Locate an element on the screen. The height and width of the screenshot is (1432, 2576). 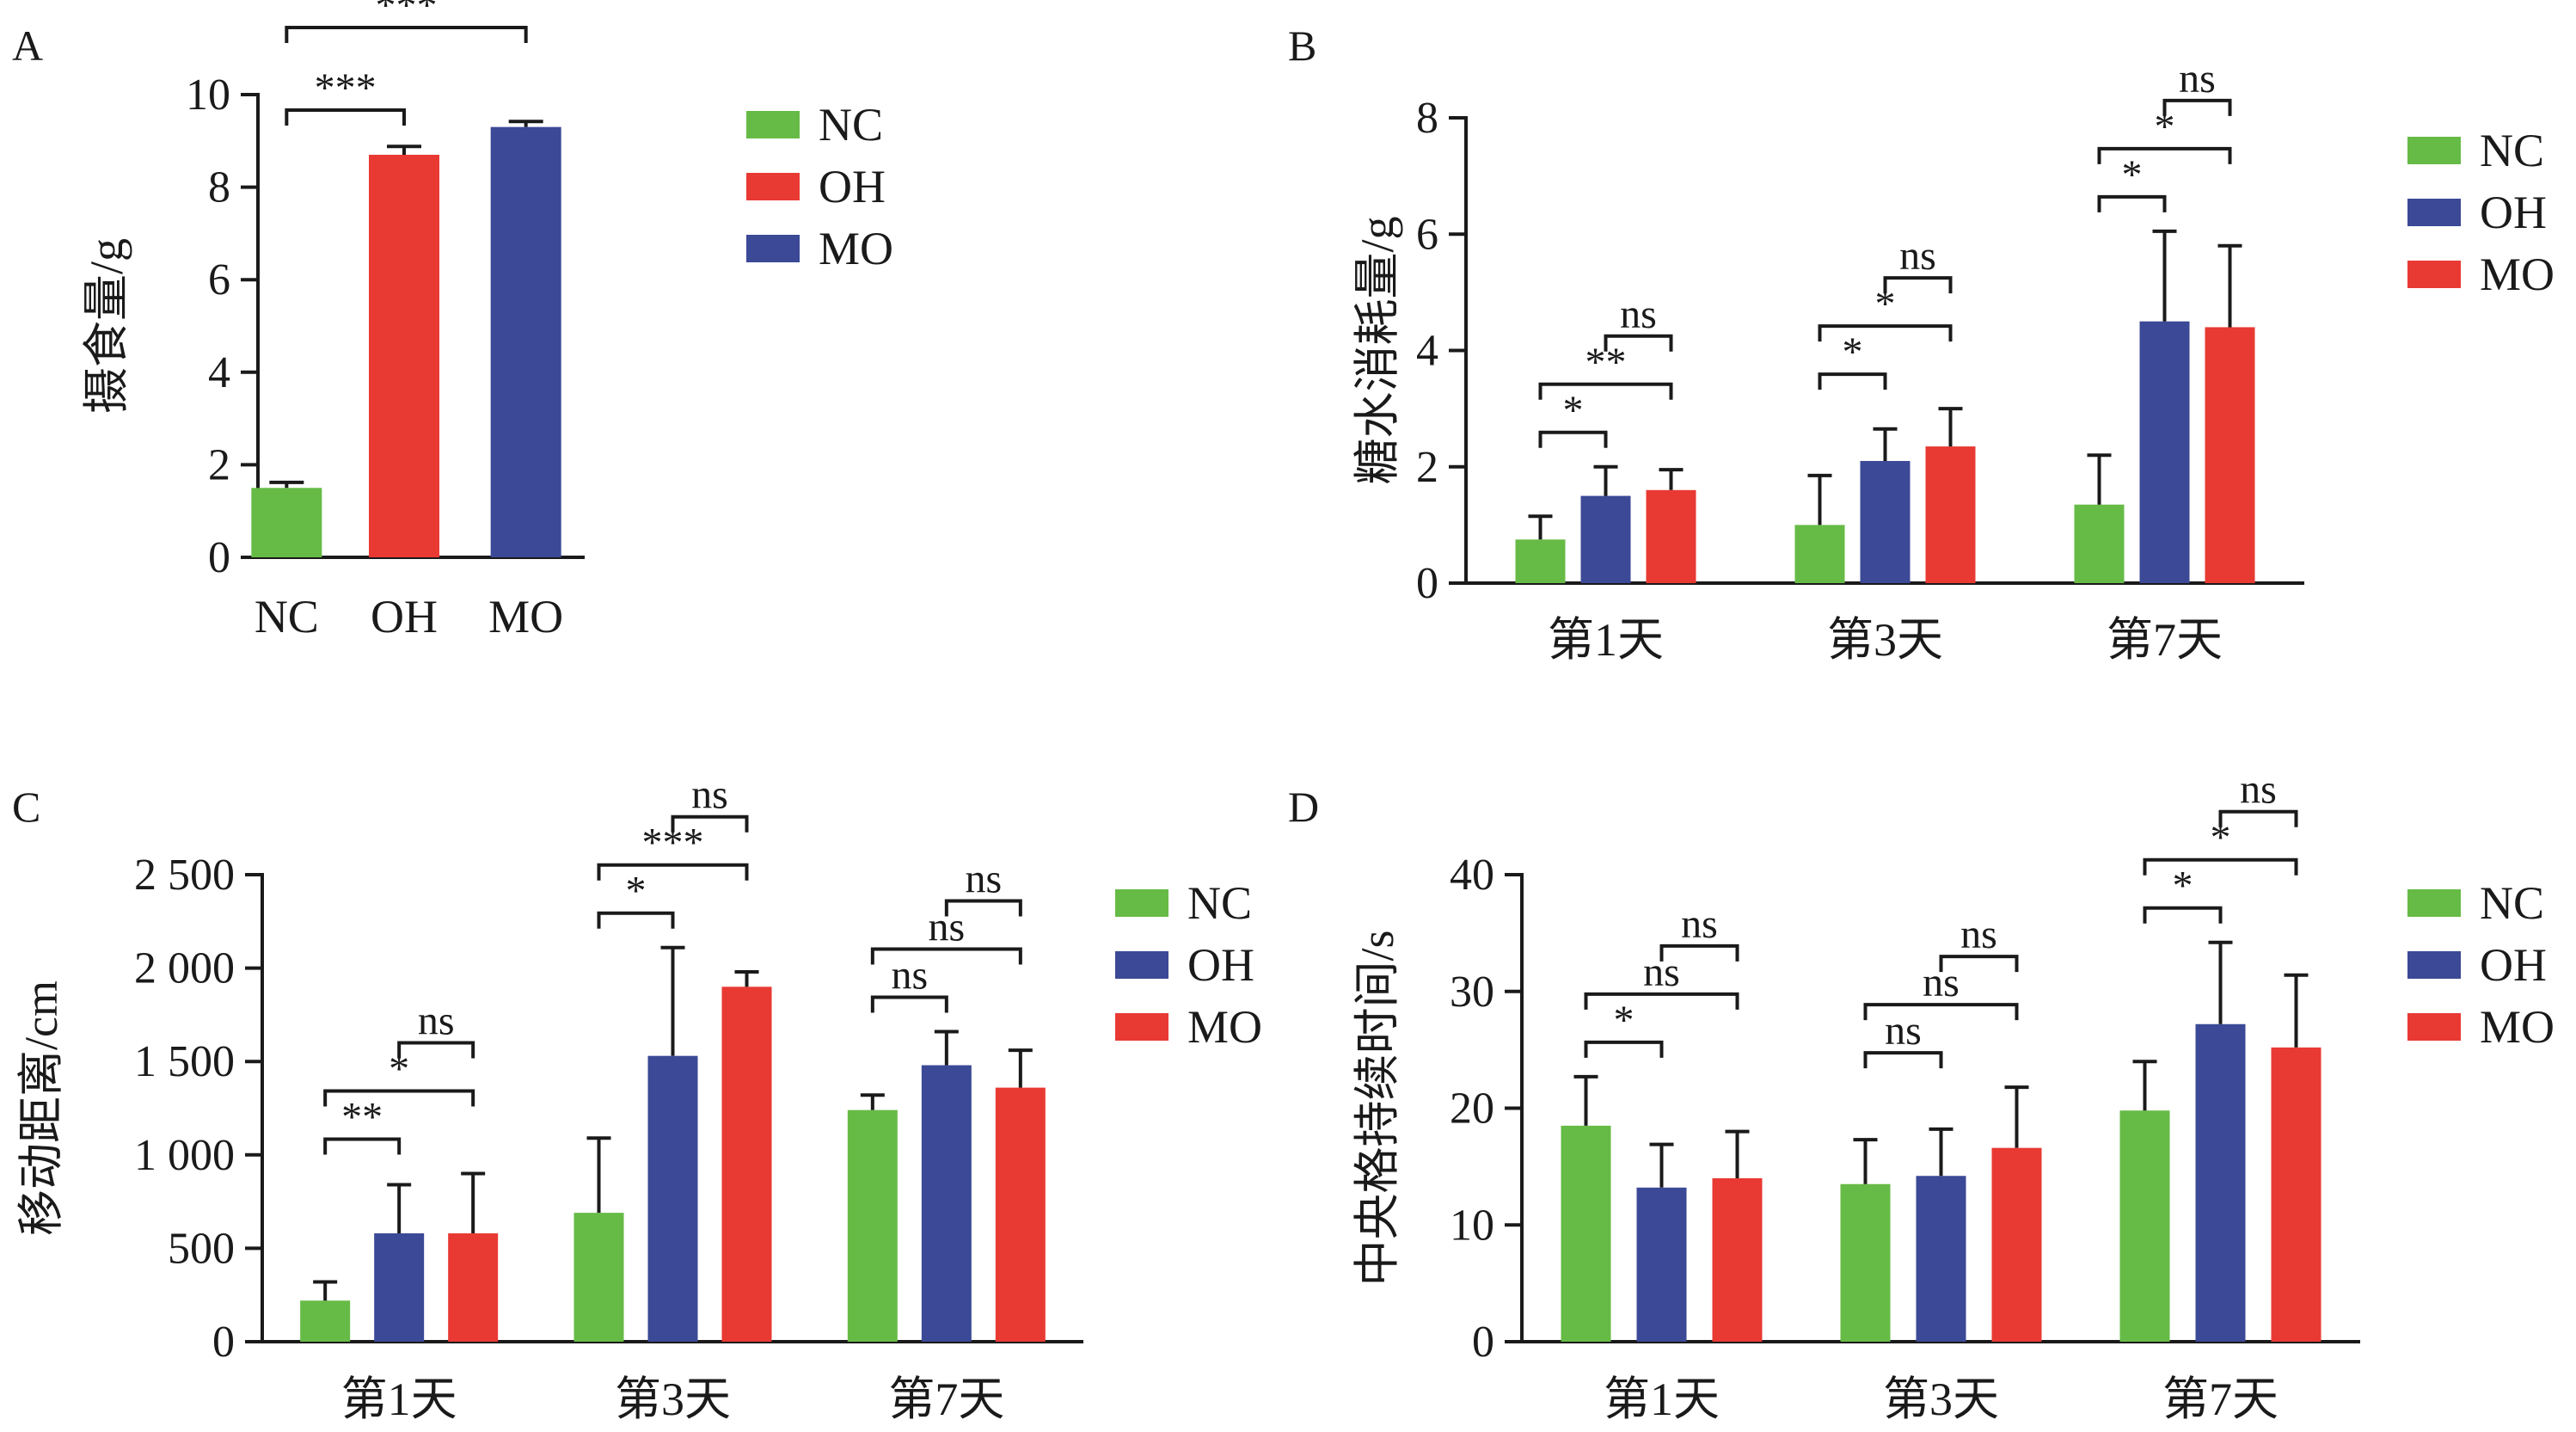
panel-c-sig-label-6: ns is located at coordinates (910, 975).